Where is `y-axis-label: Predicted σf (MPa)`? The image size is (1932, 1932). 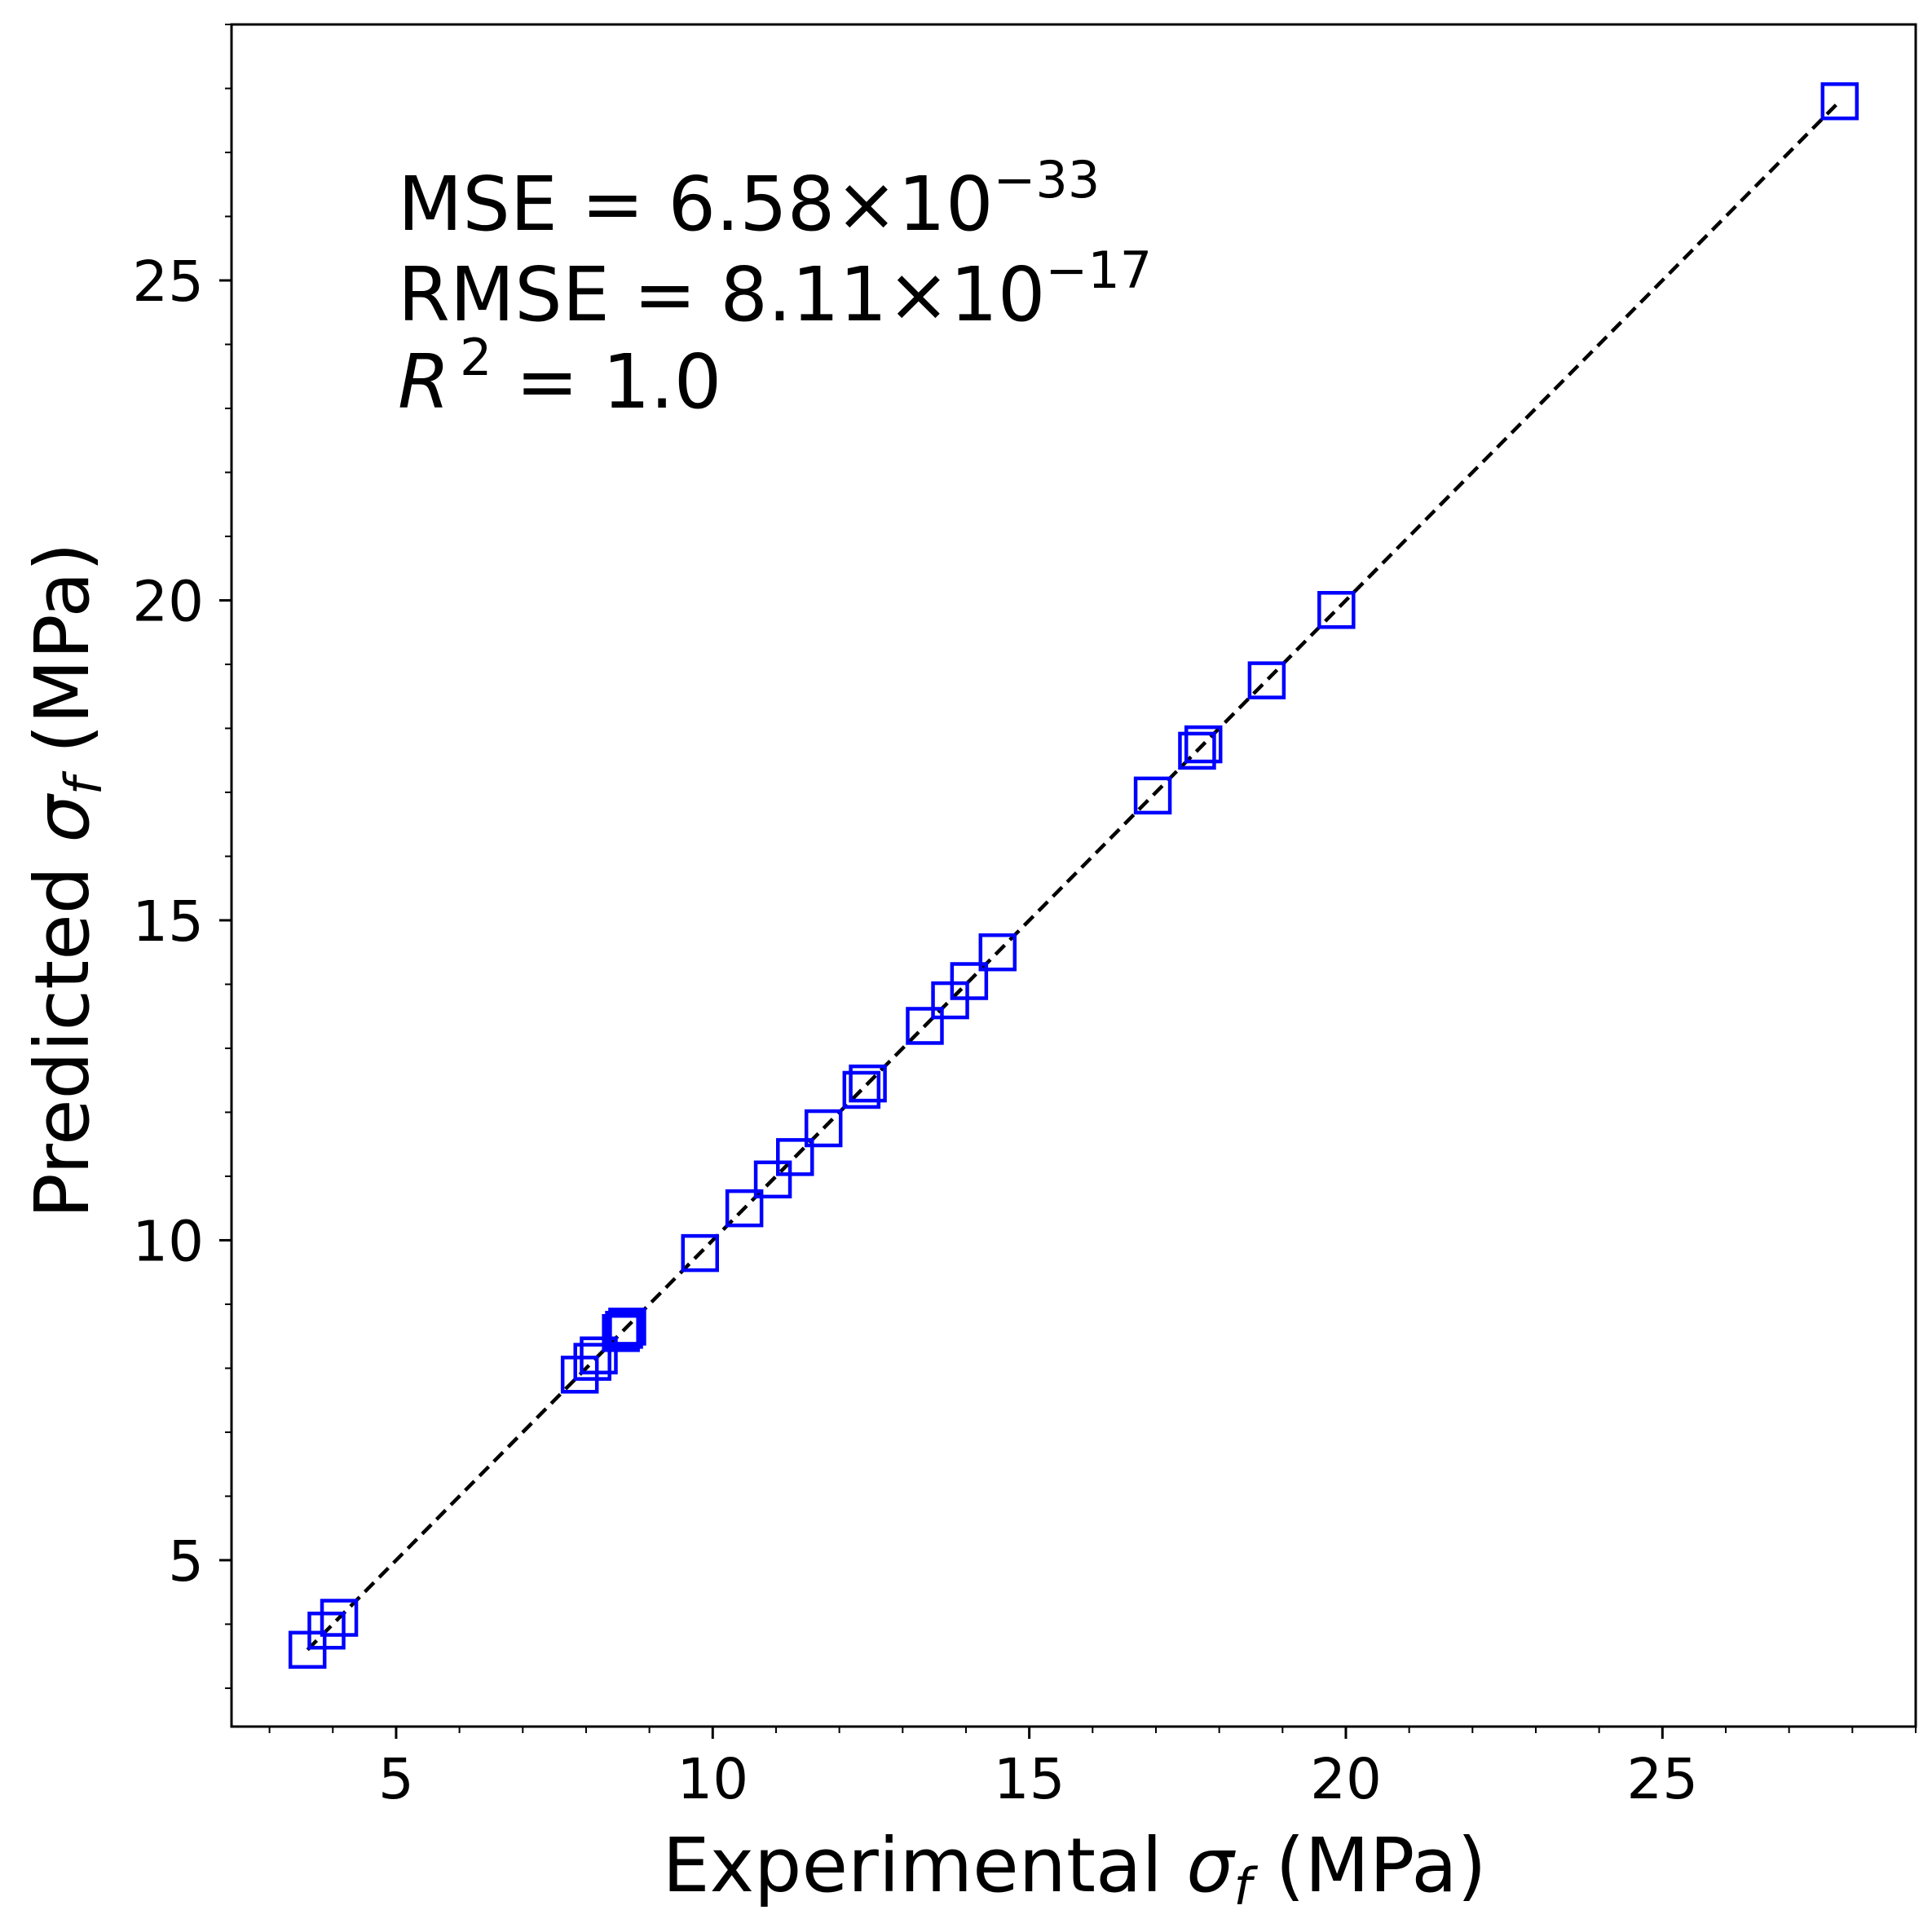 y-axis-label: Predicted σf (MPa) is located at coordinates (66, 880).